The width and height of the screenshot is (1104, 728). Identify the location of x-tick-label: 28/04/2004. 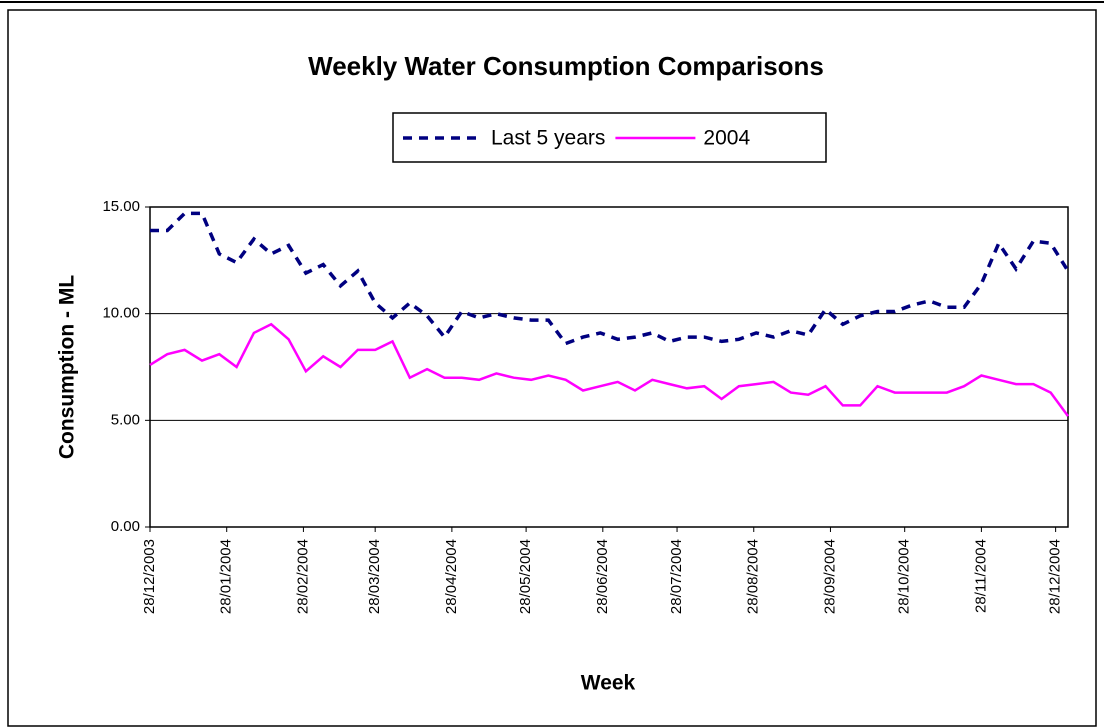
(451, 576).